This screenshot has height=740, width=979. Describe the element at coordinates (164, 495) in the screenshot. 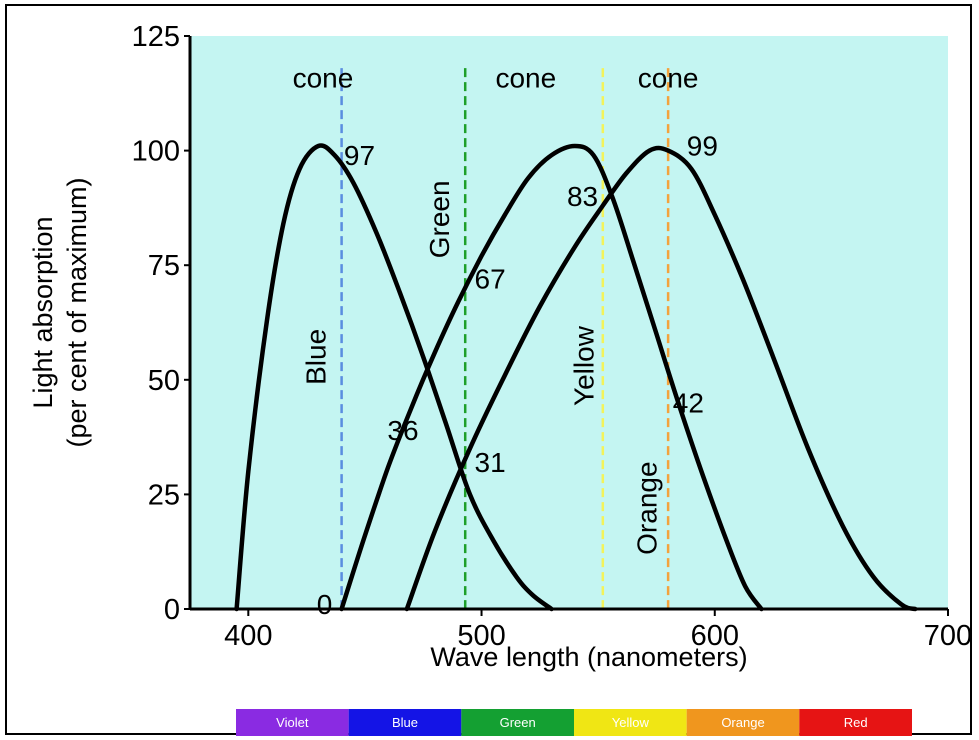

I see `y-tick-label: 25` at that location.